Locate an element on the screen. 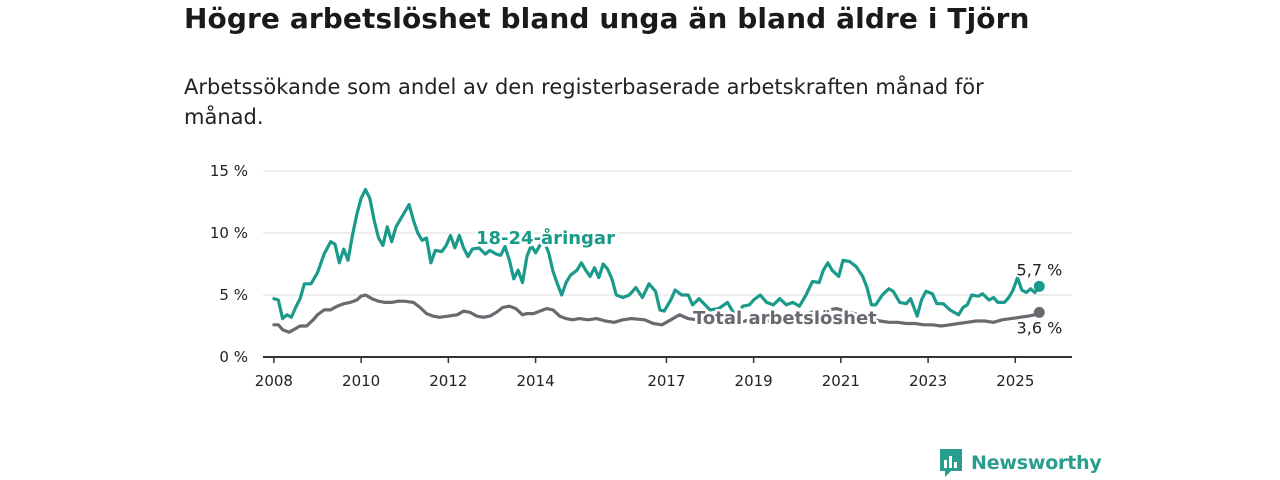  youth-end-point is located at coordinates (1039, 286).